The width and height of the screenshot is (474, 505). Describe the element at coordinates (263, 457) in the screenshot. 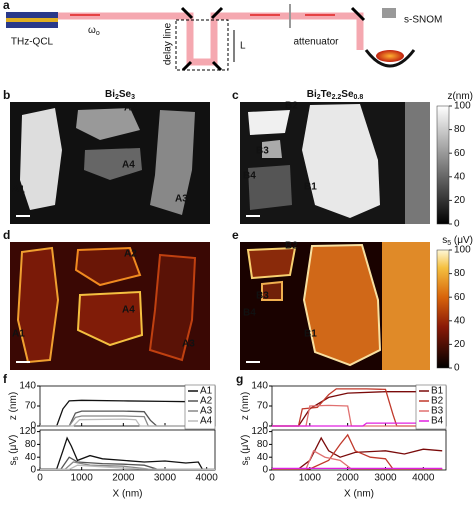

I see `y-tick-label: 40` at that location.